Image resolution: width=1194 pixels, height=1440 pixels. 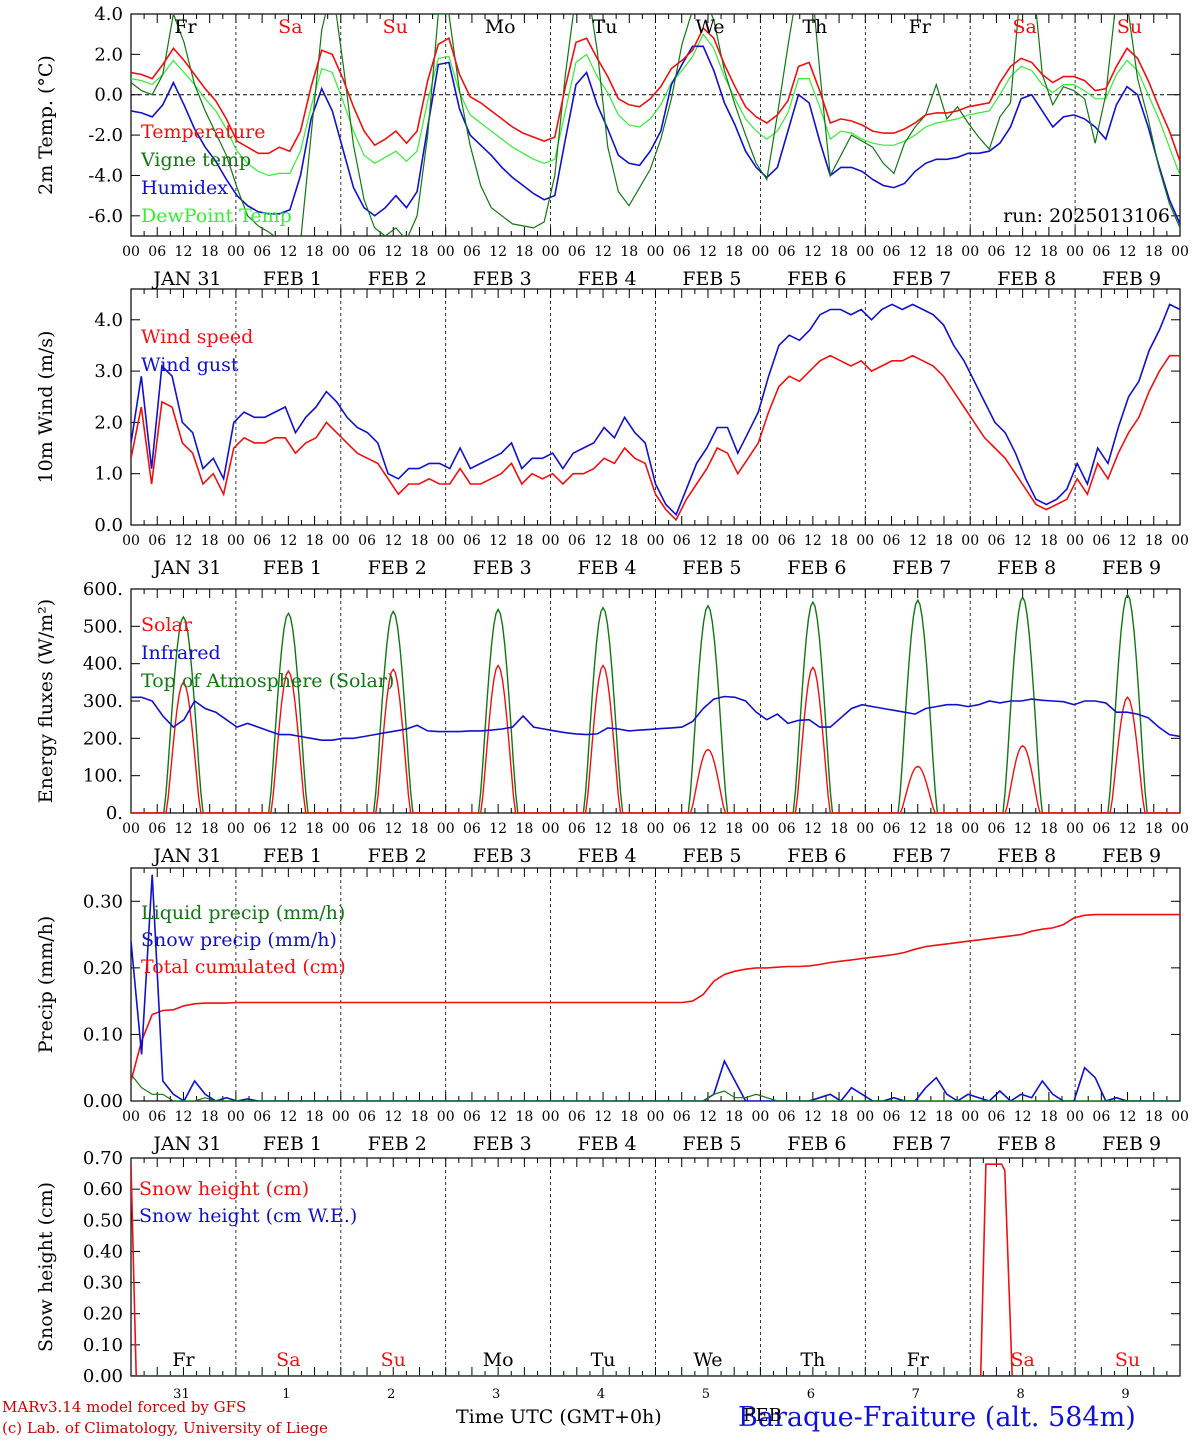 I want to click on temp-date-label: FEB 6, so click(x=816, y=279).